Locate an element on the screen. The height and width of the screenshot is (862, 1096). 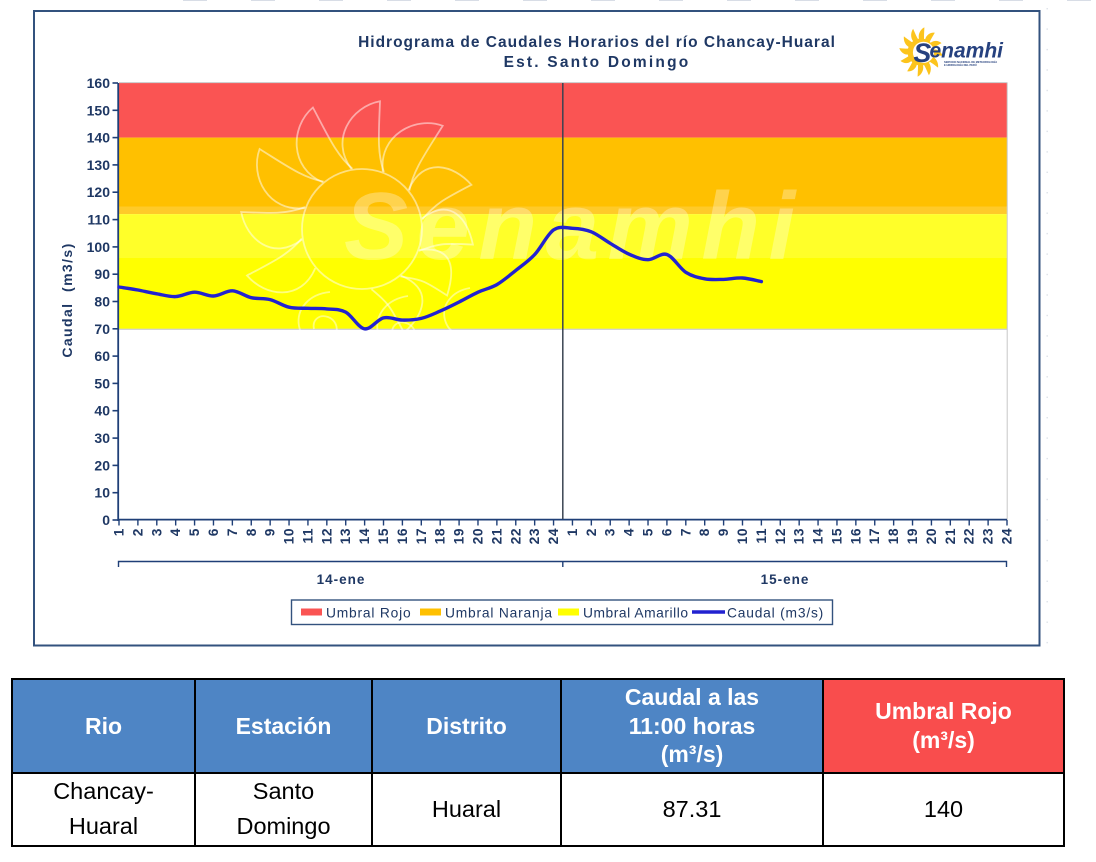
svg-text: S is located at coordinates (923, 53).